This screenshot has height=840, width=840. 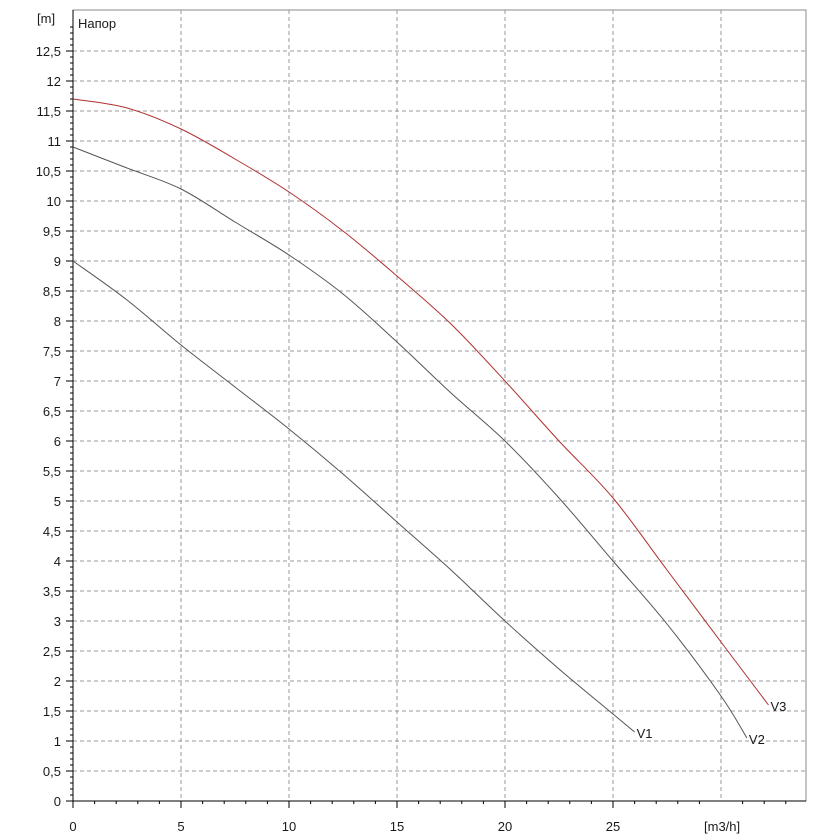 I want to click on y-tick-label: 3, so click(x=57, y=621).